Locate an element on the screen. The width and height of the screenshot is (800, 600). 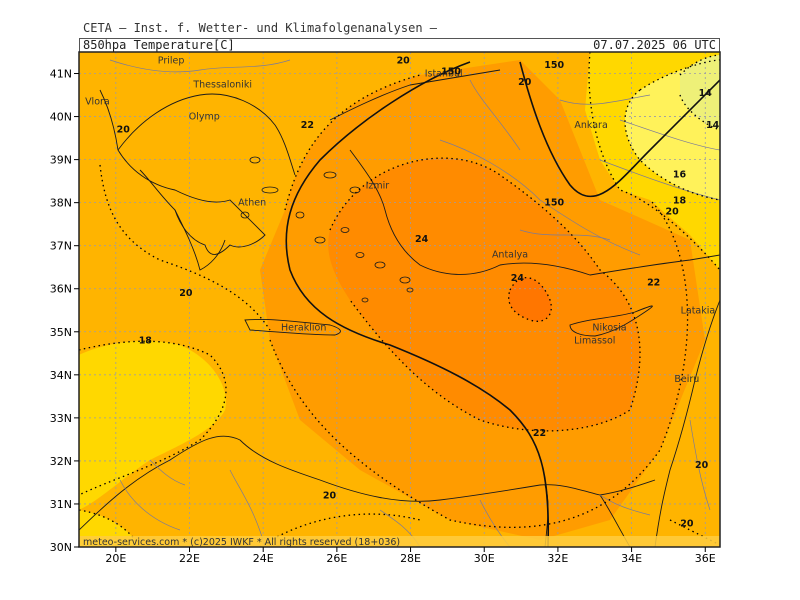
lat-tick-label: 30N is located at coordinates (61, 547).